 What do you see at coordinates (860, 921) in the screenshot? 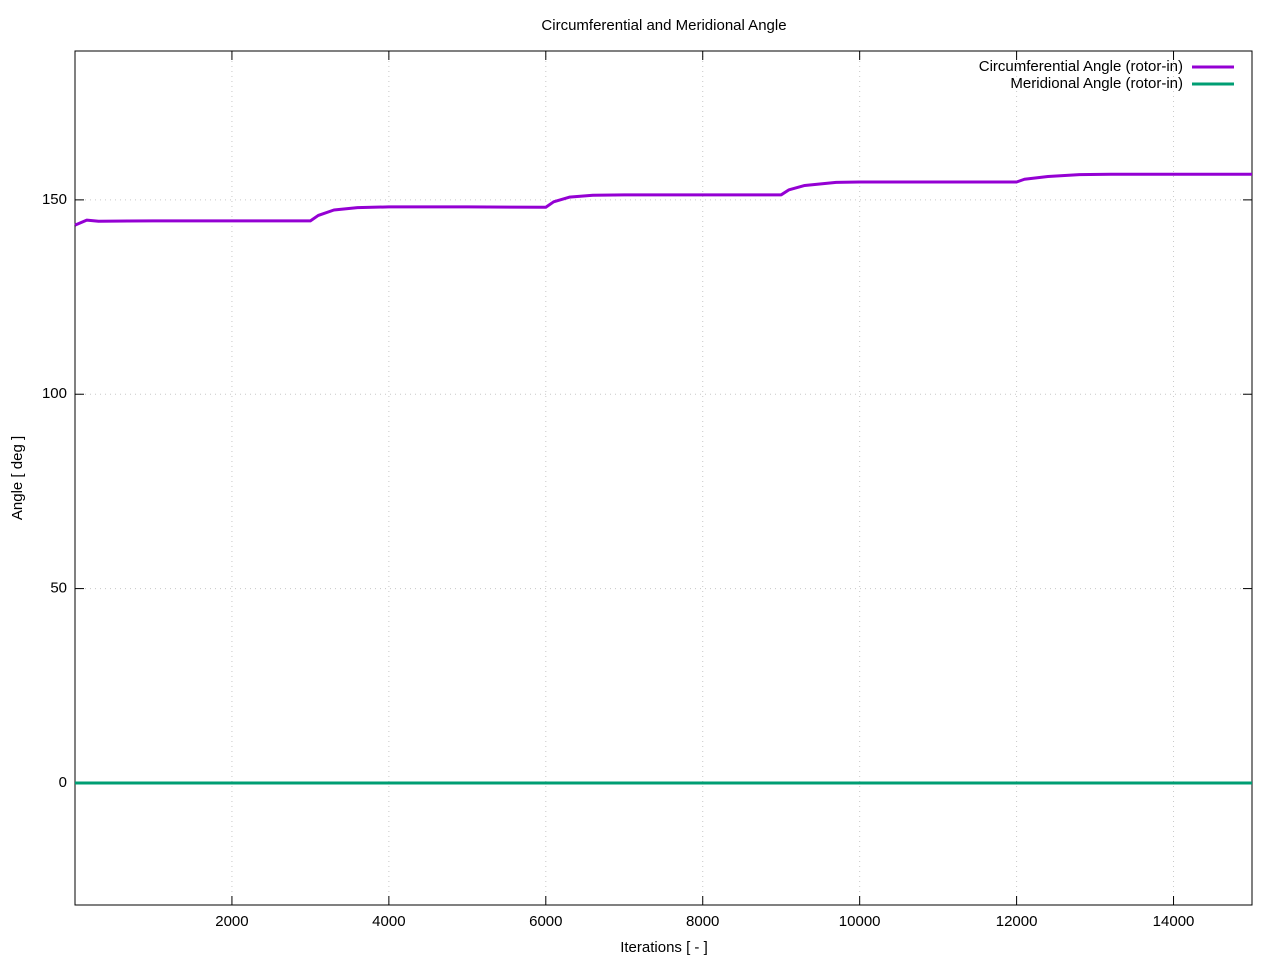
I see `x-tick-label: 10000` at bounding box center [860, 921].